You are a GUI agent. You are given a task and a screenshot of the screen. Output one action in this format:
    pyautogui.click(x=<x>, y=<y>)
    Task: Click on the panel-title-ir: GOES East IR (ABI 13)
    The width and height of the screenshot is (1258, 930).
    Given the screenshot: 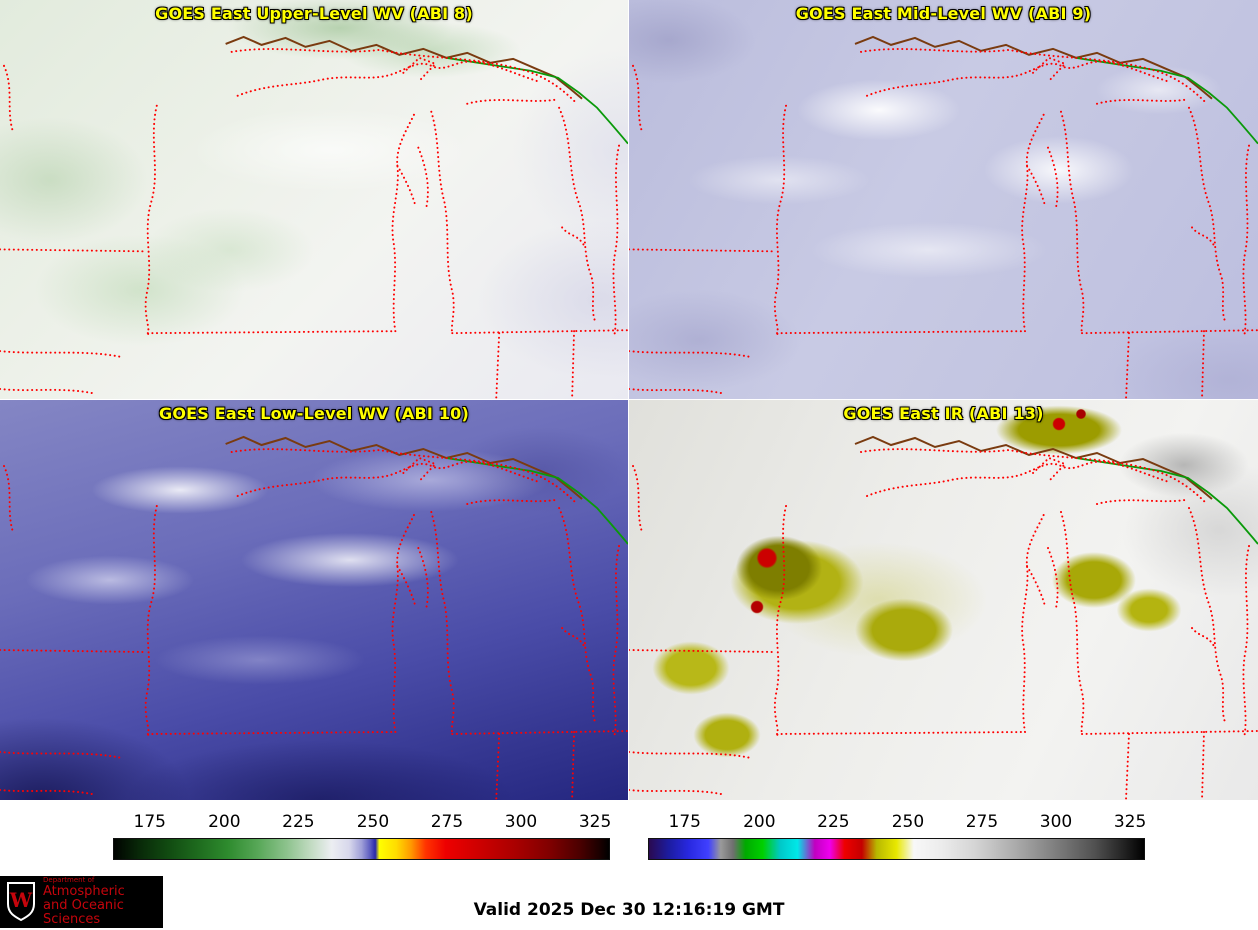 What is the action you would take?
    pyautogui.click(x=943, y=413)
    